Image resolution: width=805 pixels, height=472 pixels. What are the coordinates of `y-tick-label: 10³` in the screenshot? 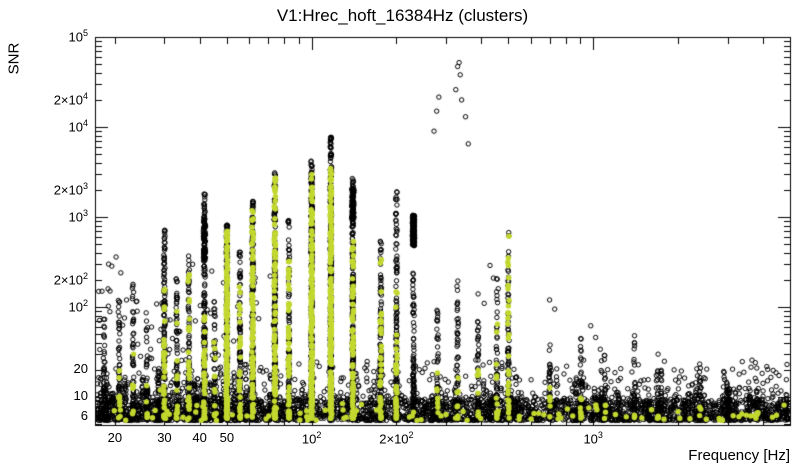 It's located at (78, 216).